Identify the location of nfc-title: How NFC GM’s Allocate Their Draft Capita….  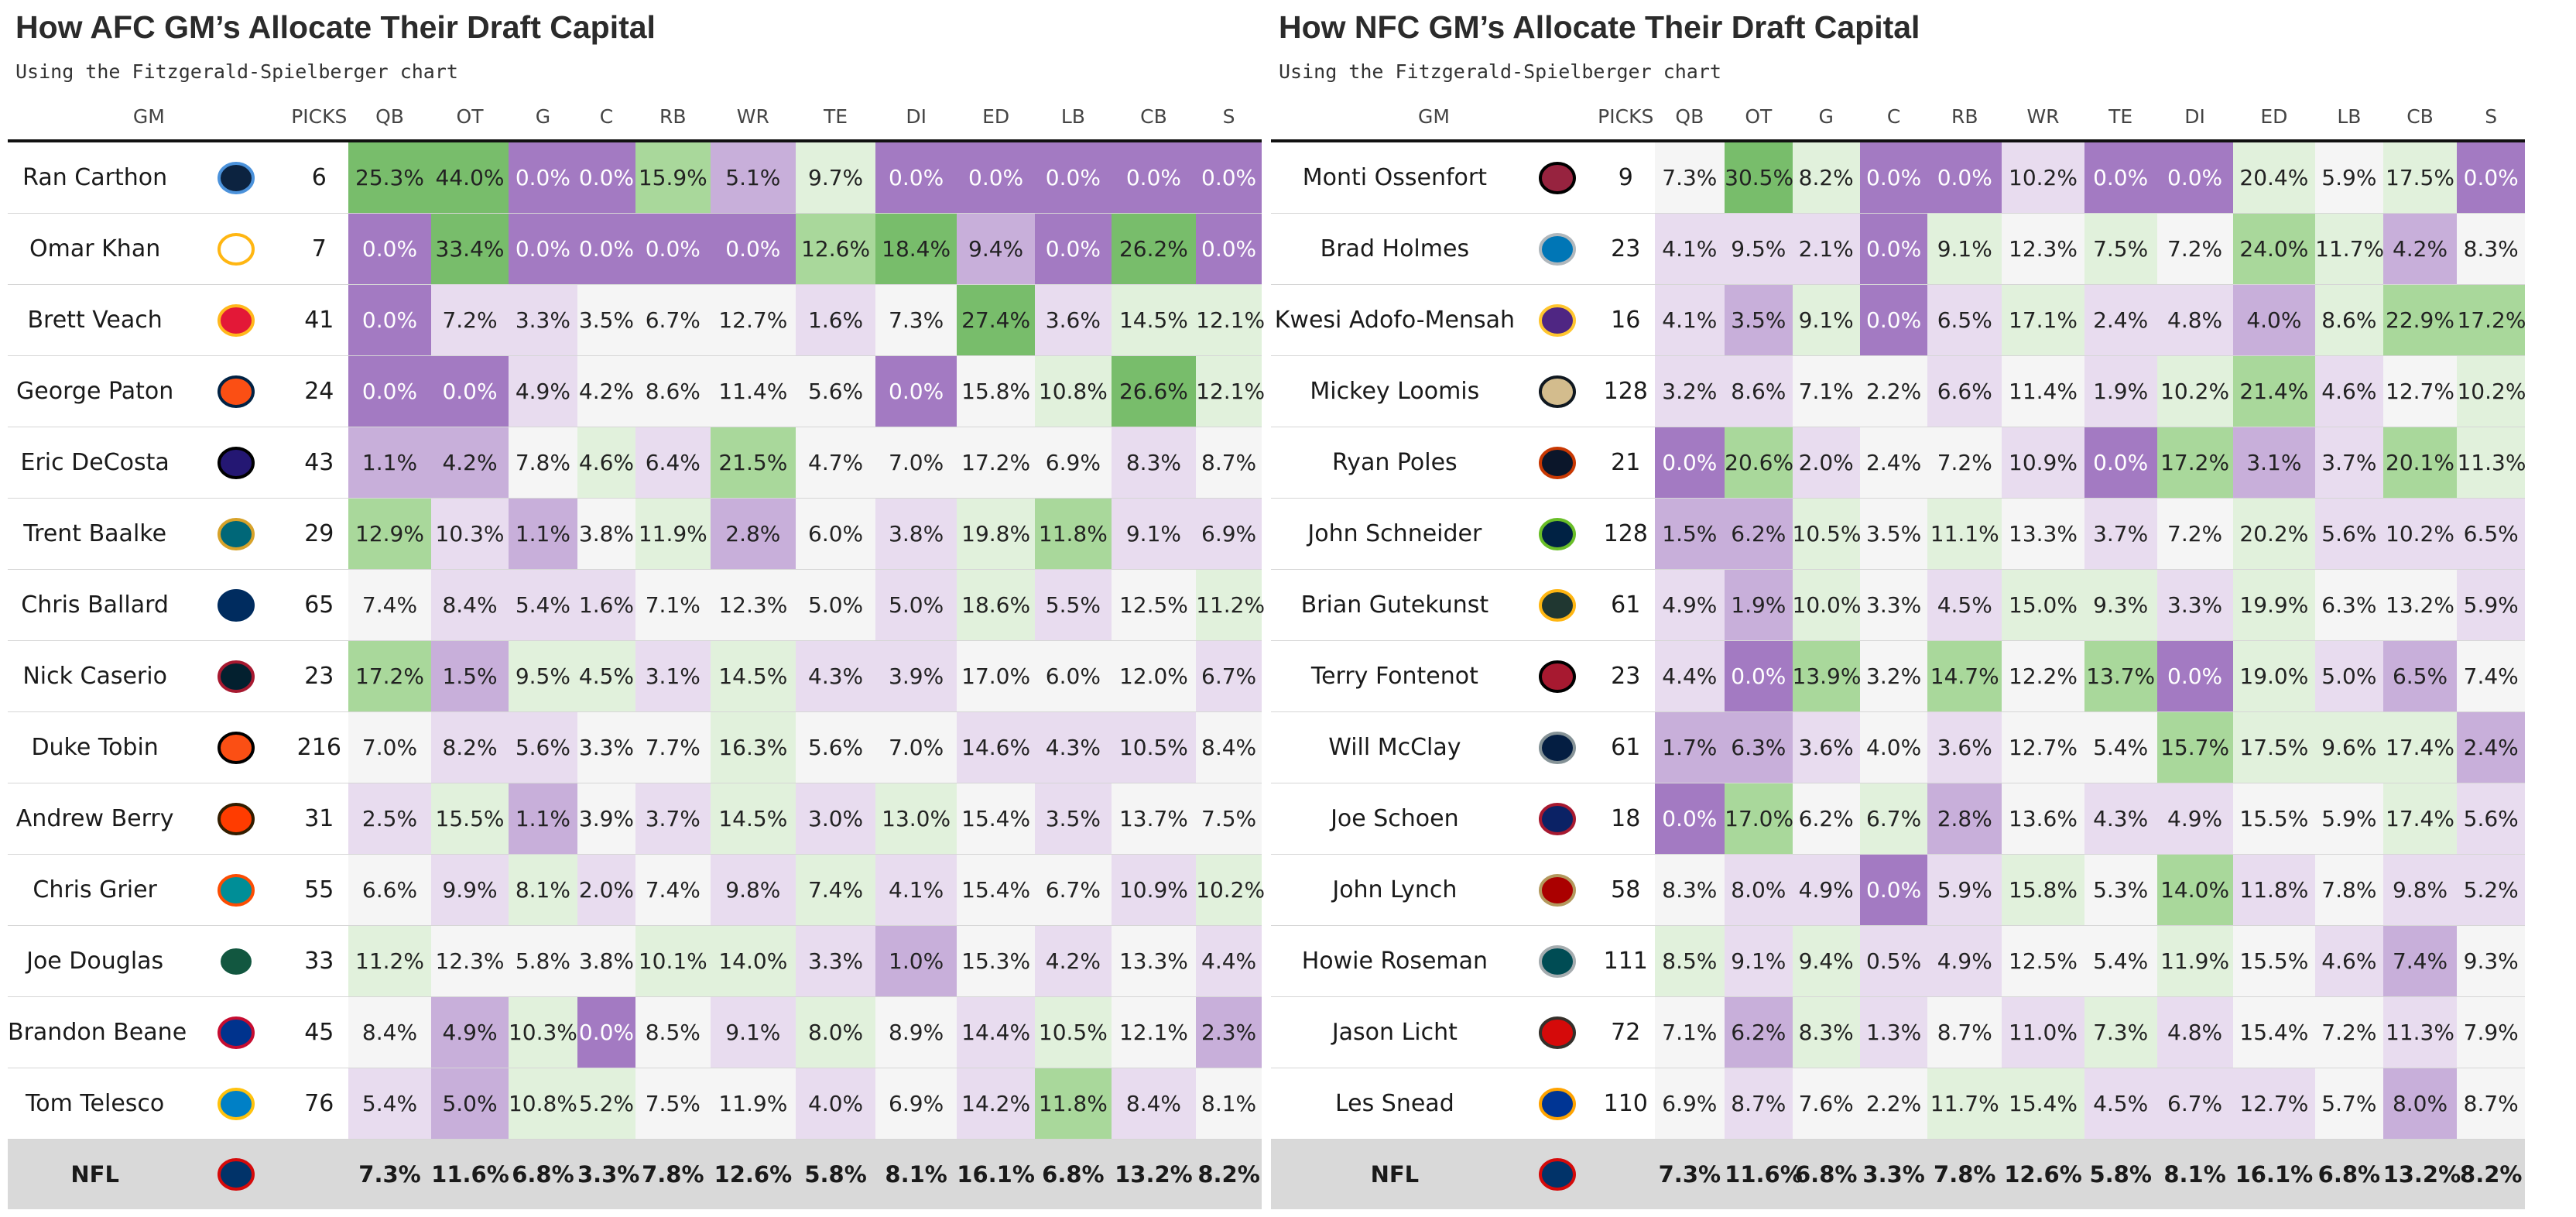
(1599, 27).